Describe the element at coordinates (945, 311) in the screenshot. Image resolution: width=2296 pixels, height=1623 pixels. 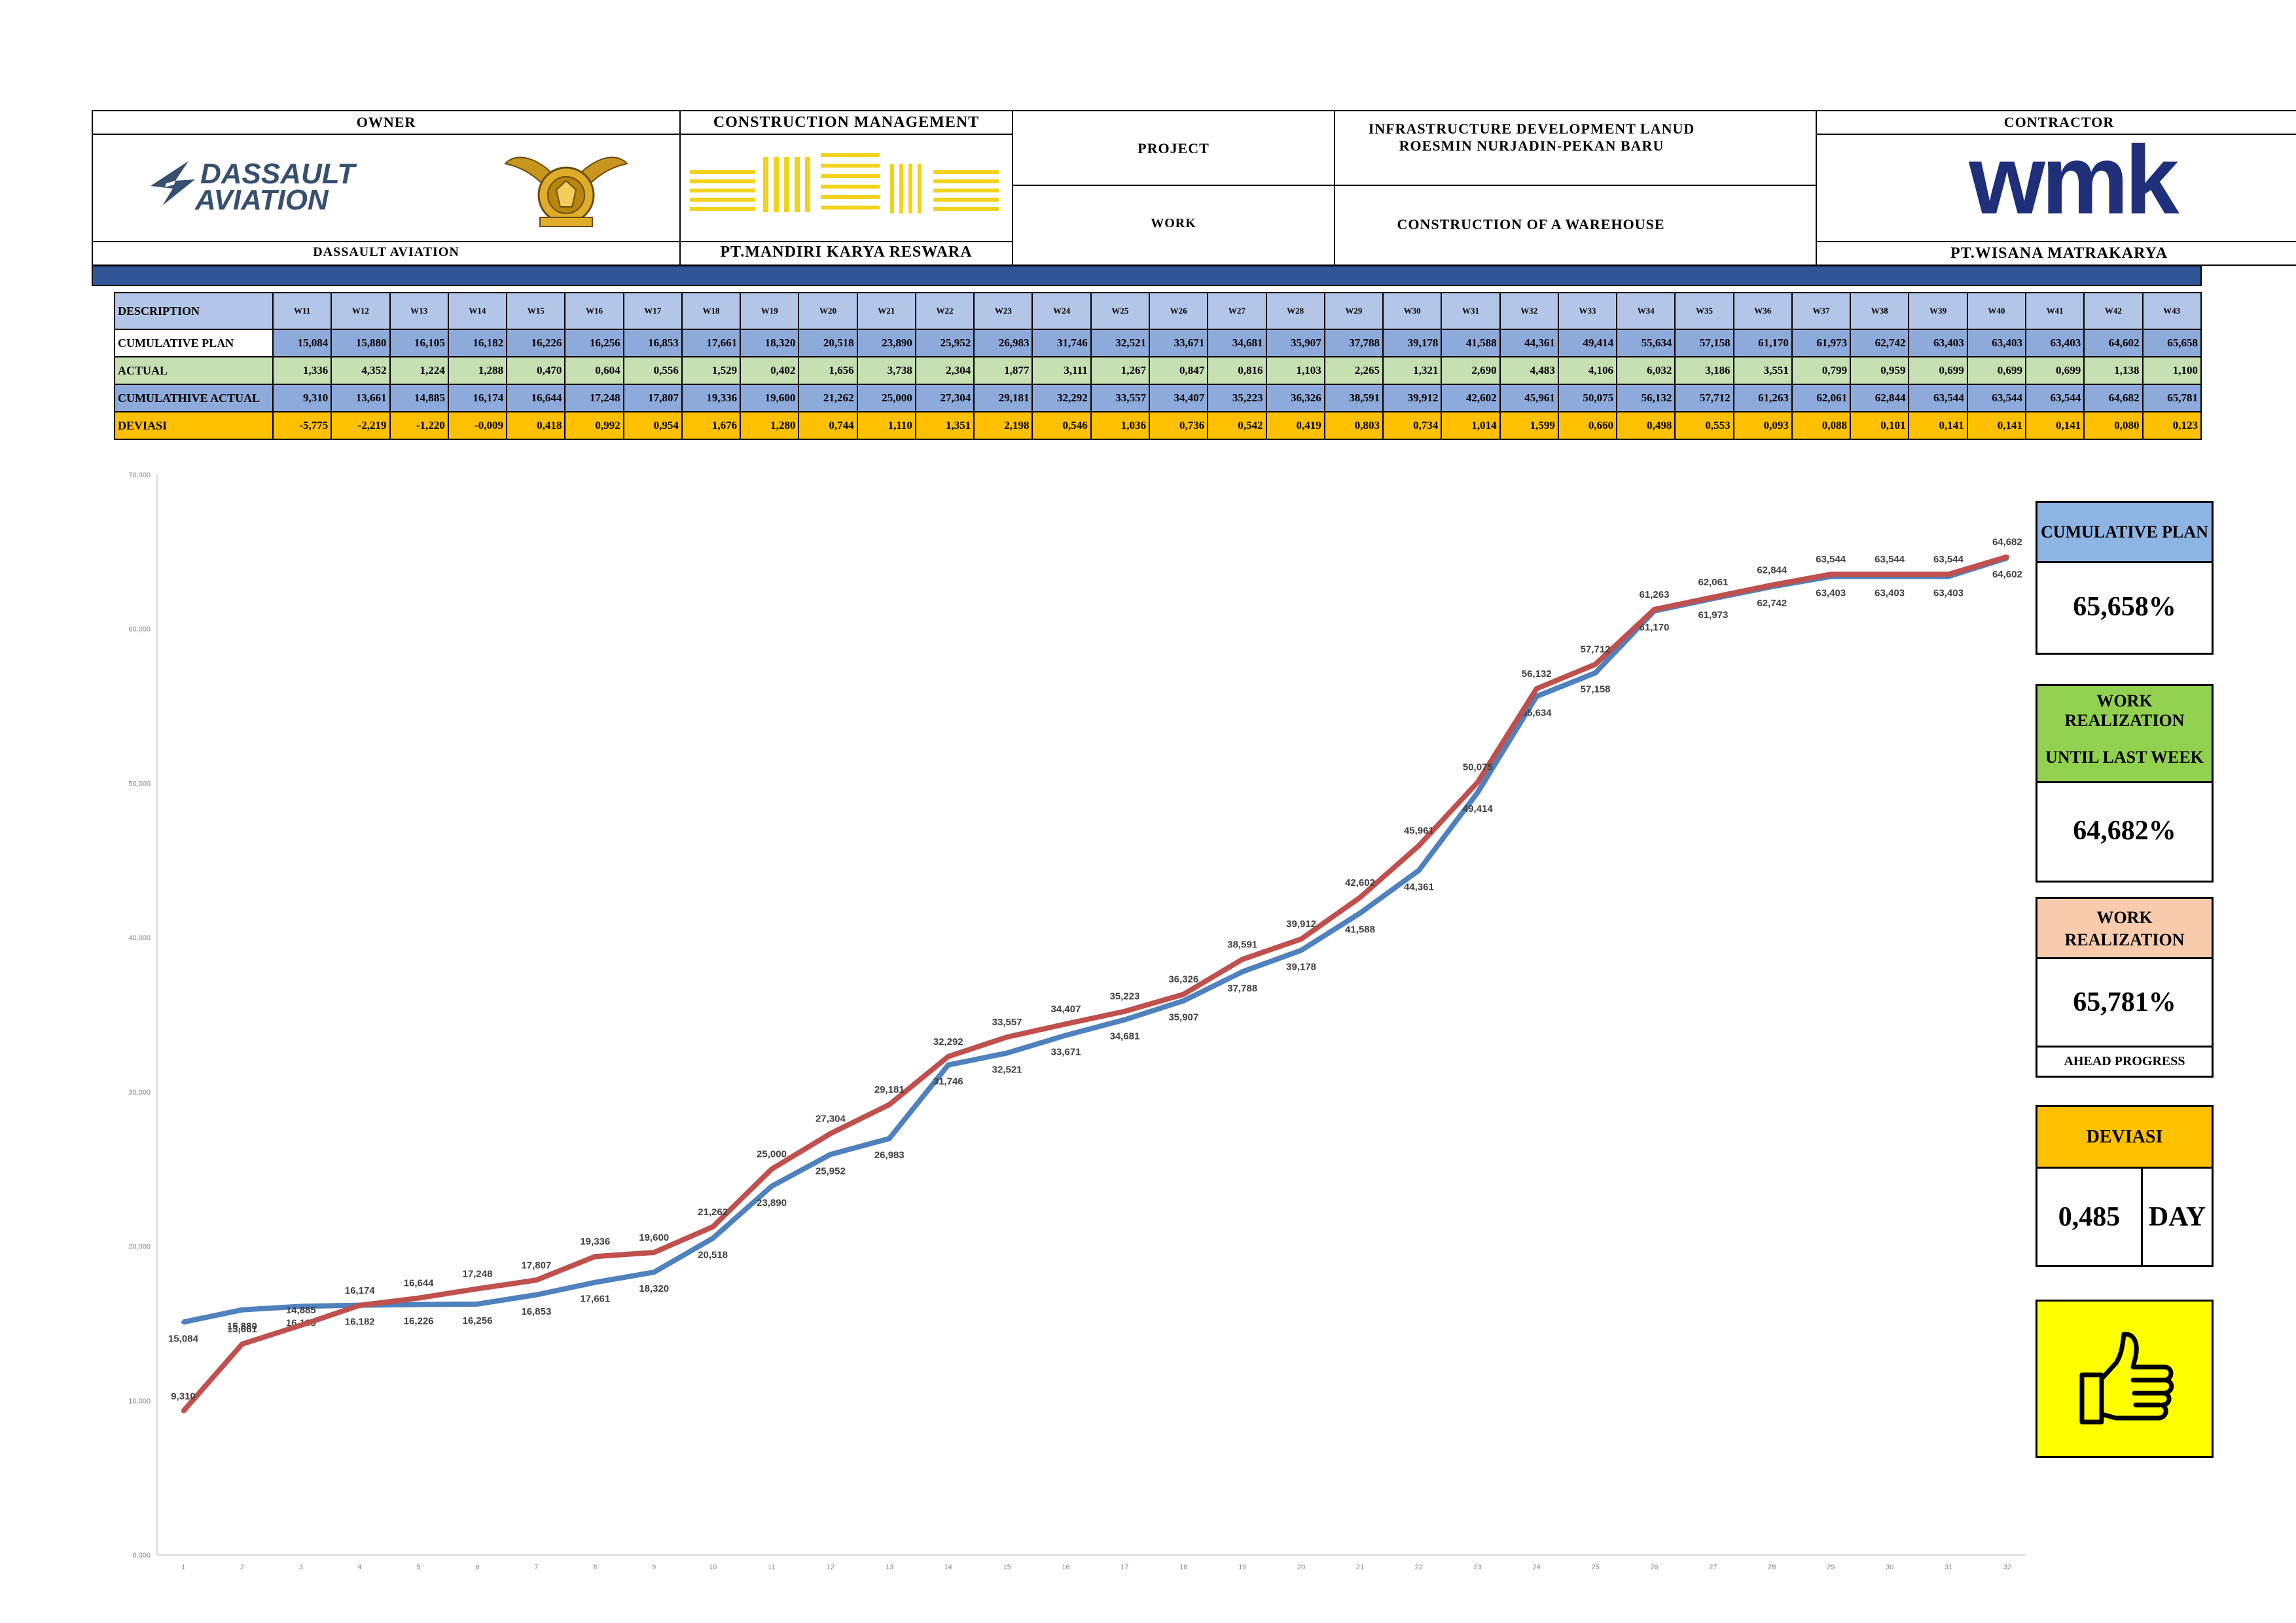
I see `week-header: W22` at that location.